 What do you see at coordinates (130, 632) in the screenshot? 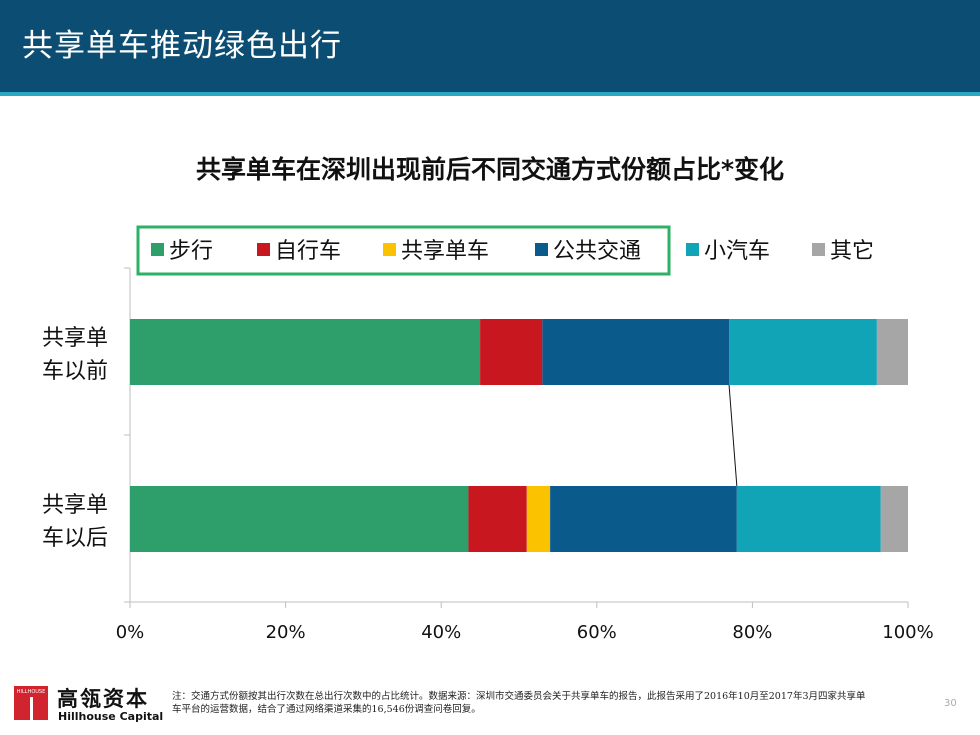
I see `x-tick-label: 0%` at bounding box center [130, 632].